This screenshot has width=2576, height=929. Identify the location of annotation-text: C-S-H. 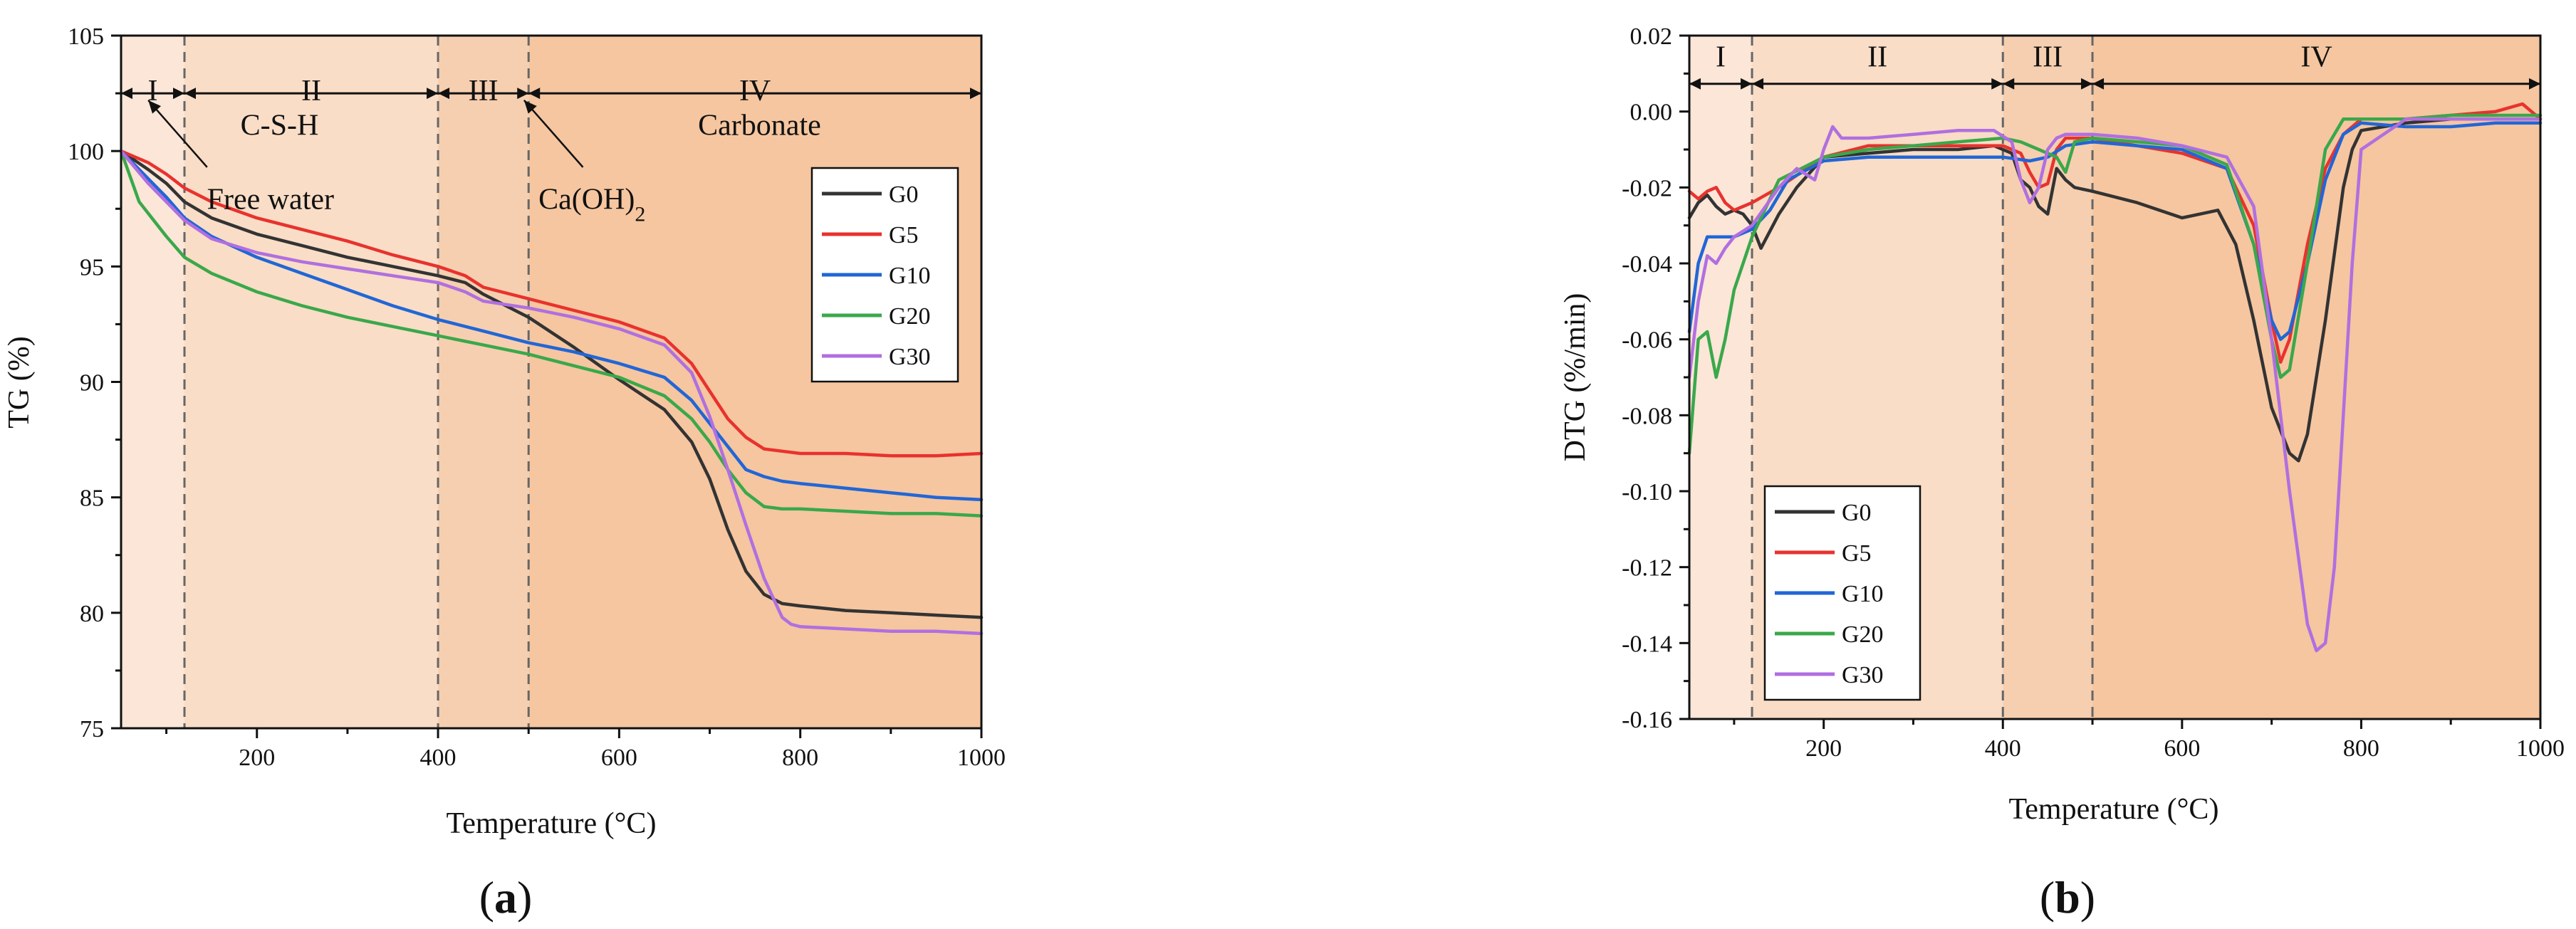
(280, 125).